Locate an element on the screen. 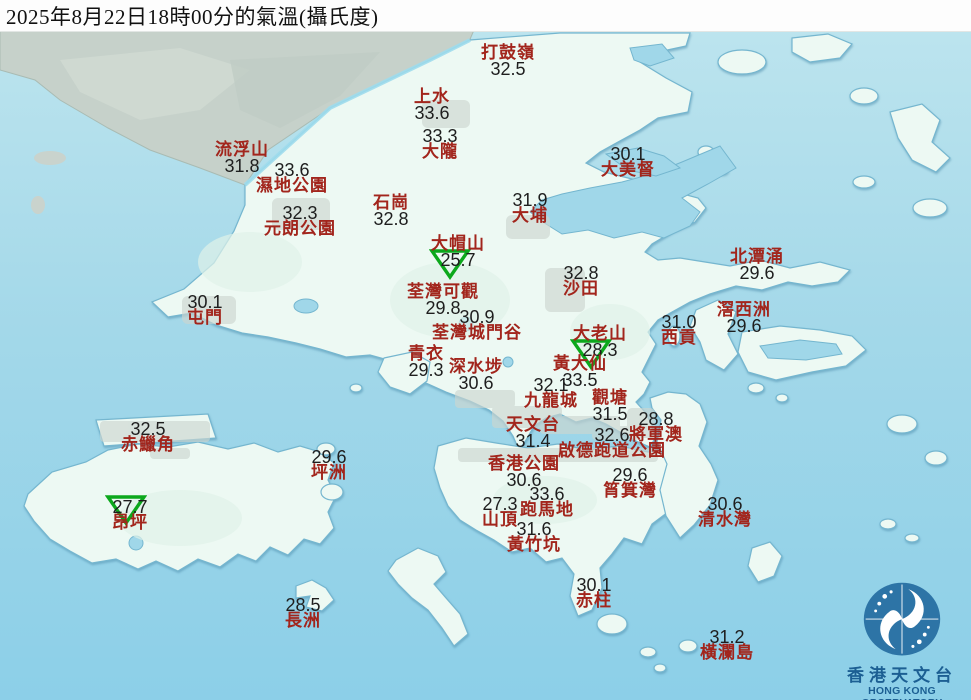 The height and width of the screenshot is (700, 971). station-label: 打鼓嶺 32.5 is located at coordinates (508, 61).